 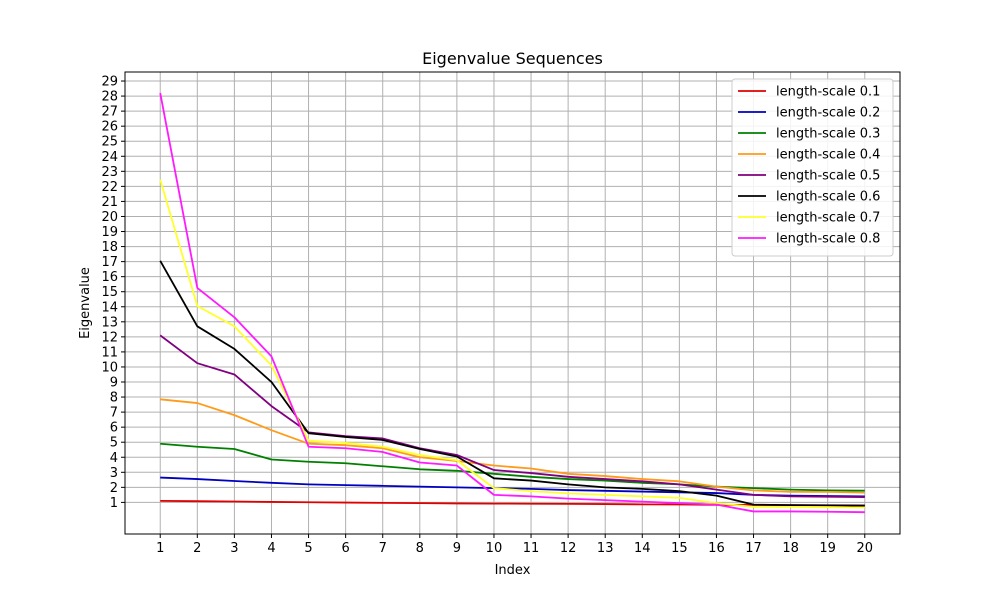 I want to click on x-tick-label: 2, so click(x=197, y=548).